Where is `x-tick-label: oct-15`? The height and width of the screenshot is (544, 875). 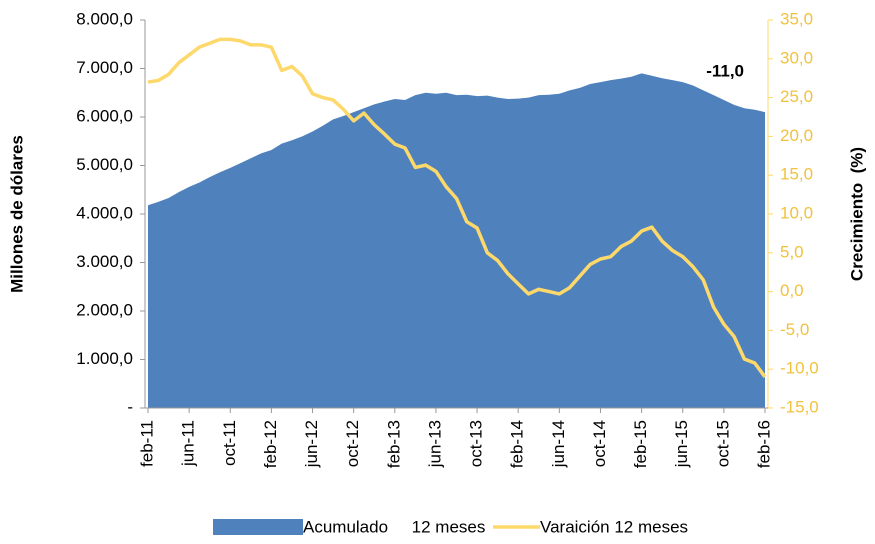 x-tick-label: oct-15 is located at coordinates (722, 443).